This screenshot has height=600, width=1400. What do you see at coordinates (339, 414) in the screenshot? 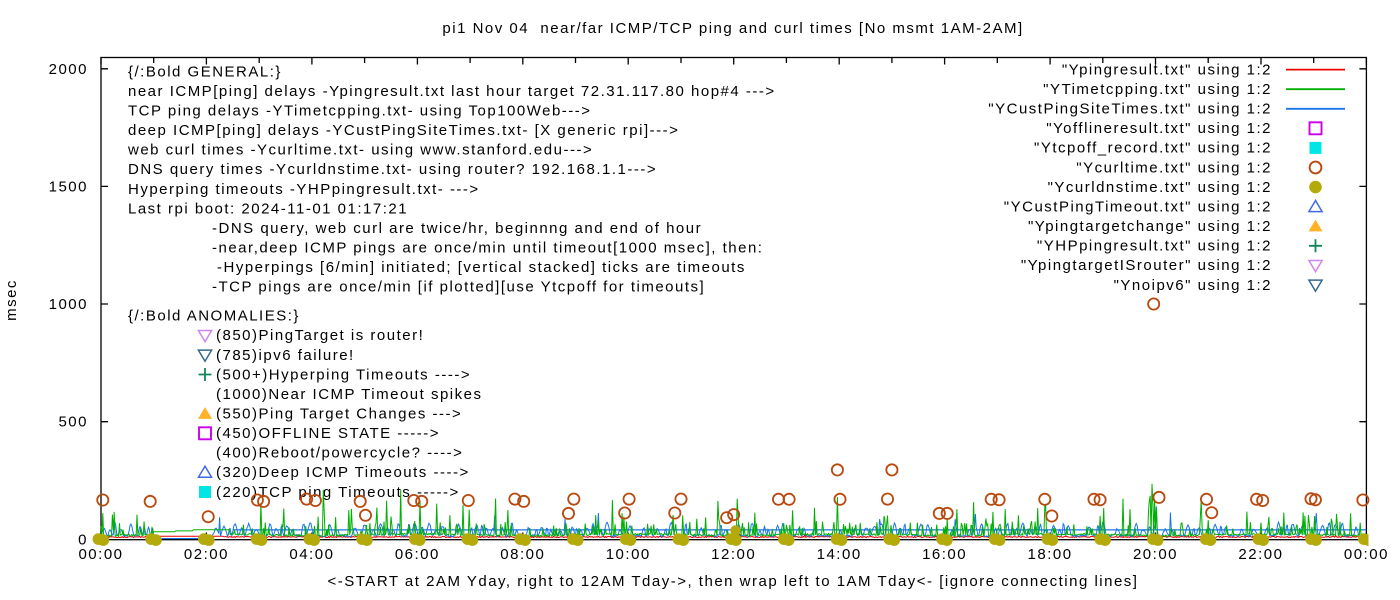
I see `svg-text: (550)Ping Target Changes --->` at bounding box center [339, 414].